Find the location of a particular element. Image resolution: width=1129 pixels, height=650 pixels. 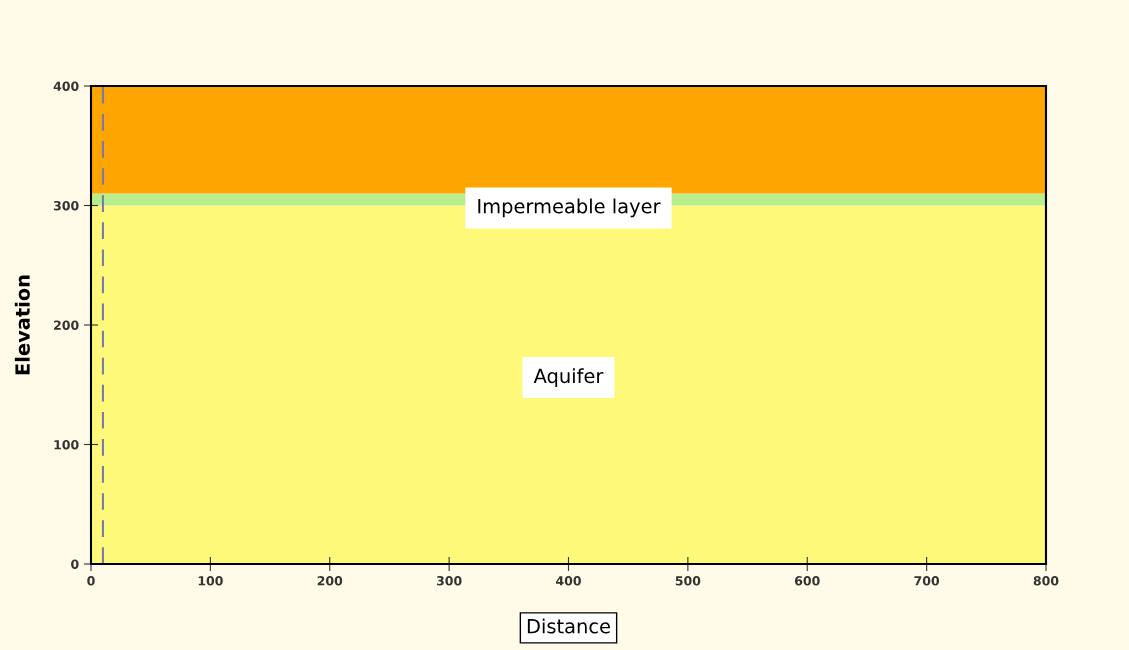

x-tick-label: 300 is located at coordinates (449, 581).